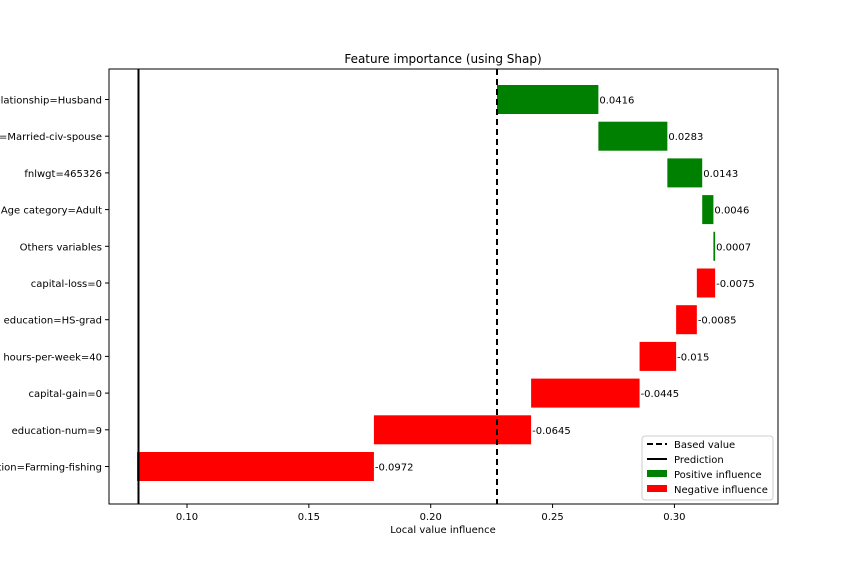 This screenshot has height=581, width=864. What do you see at coordinates (721, 490) in the screenshot?
I see `legend-negative-label: Negative influence` at bounding box center [721, 490].